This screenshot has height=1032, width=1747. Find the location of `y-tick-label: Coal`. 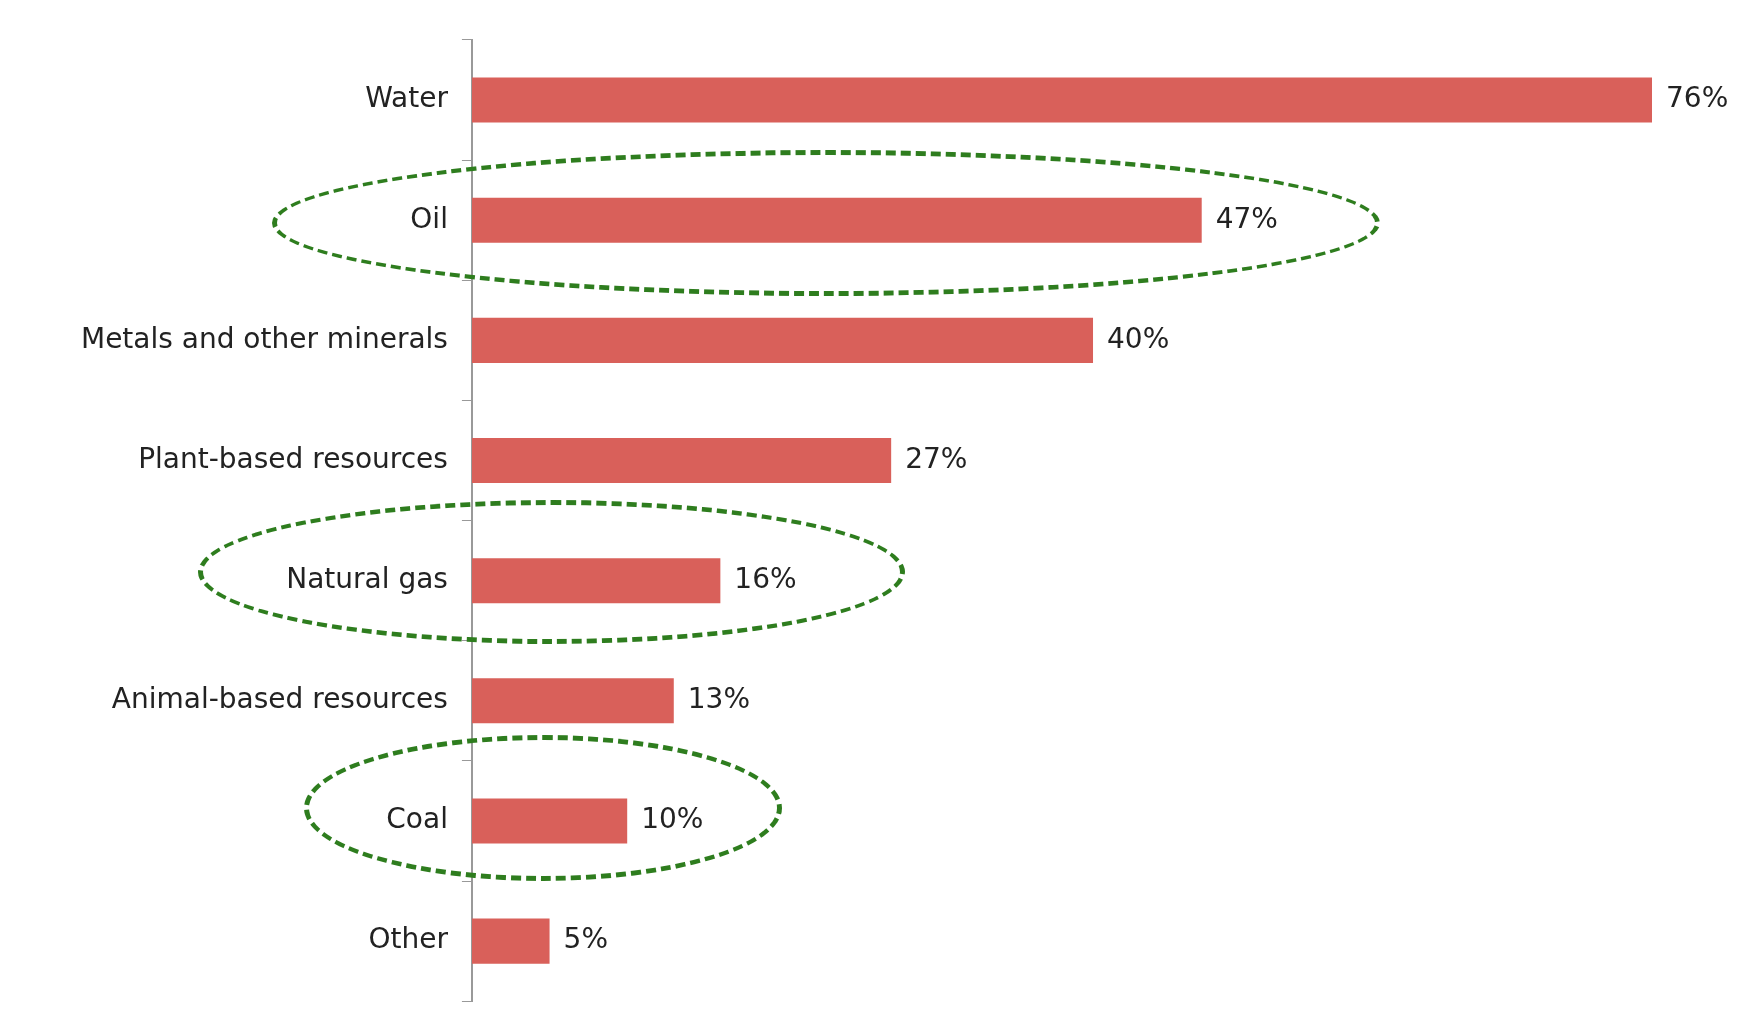

y-tick-label: Coal is located at coordinates (417, 819).